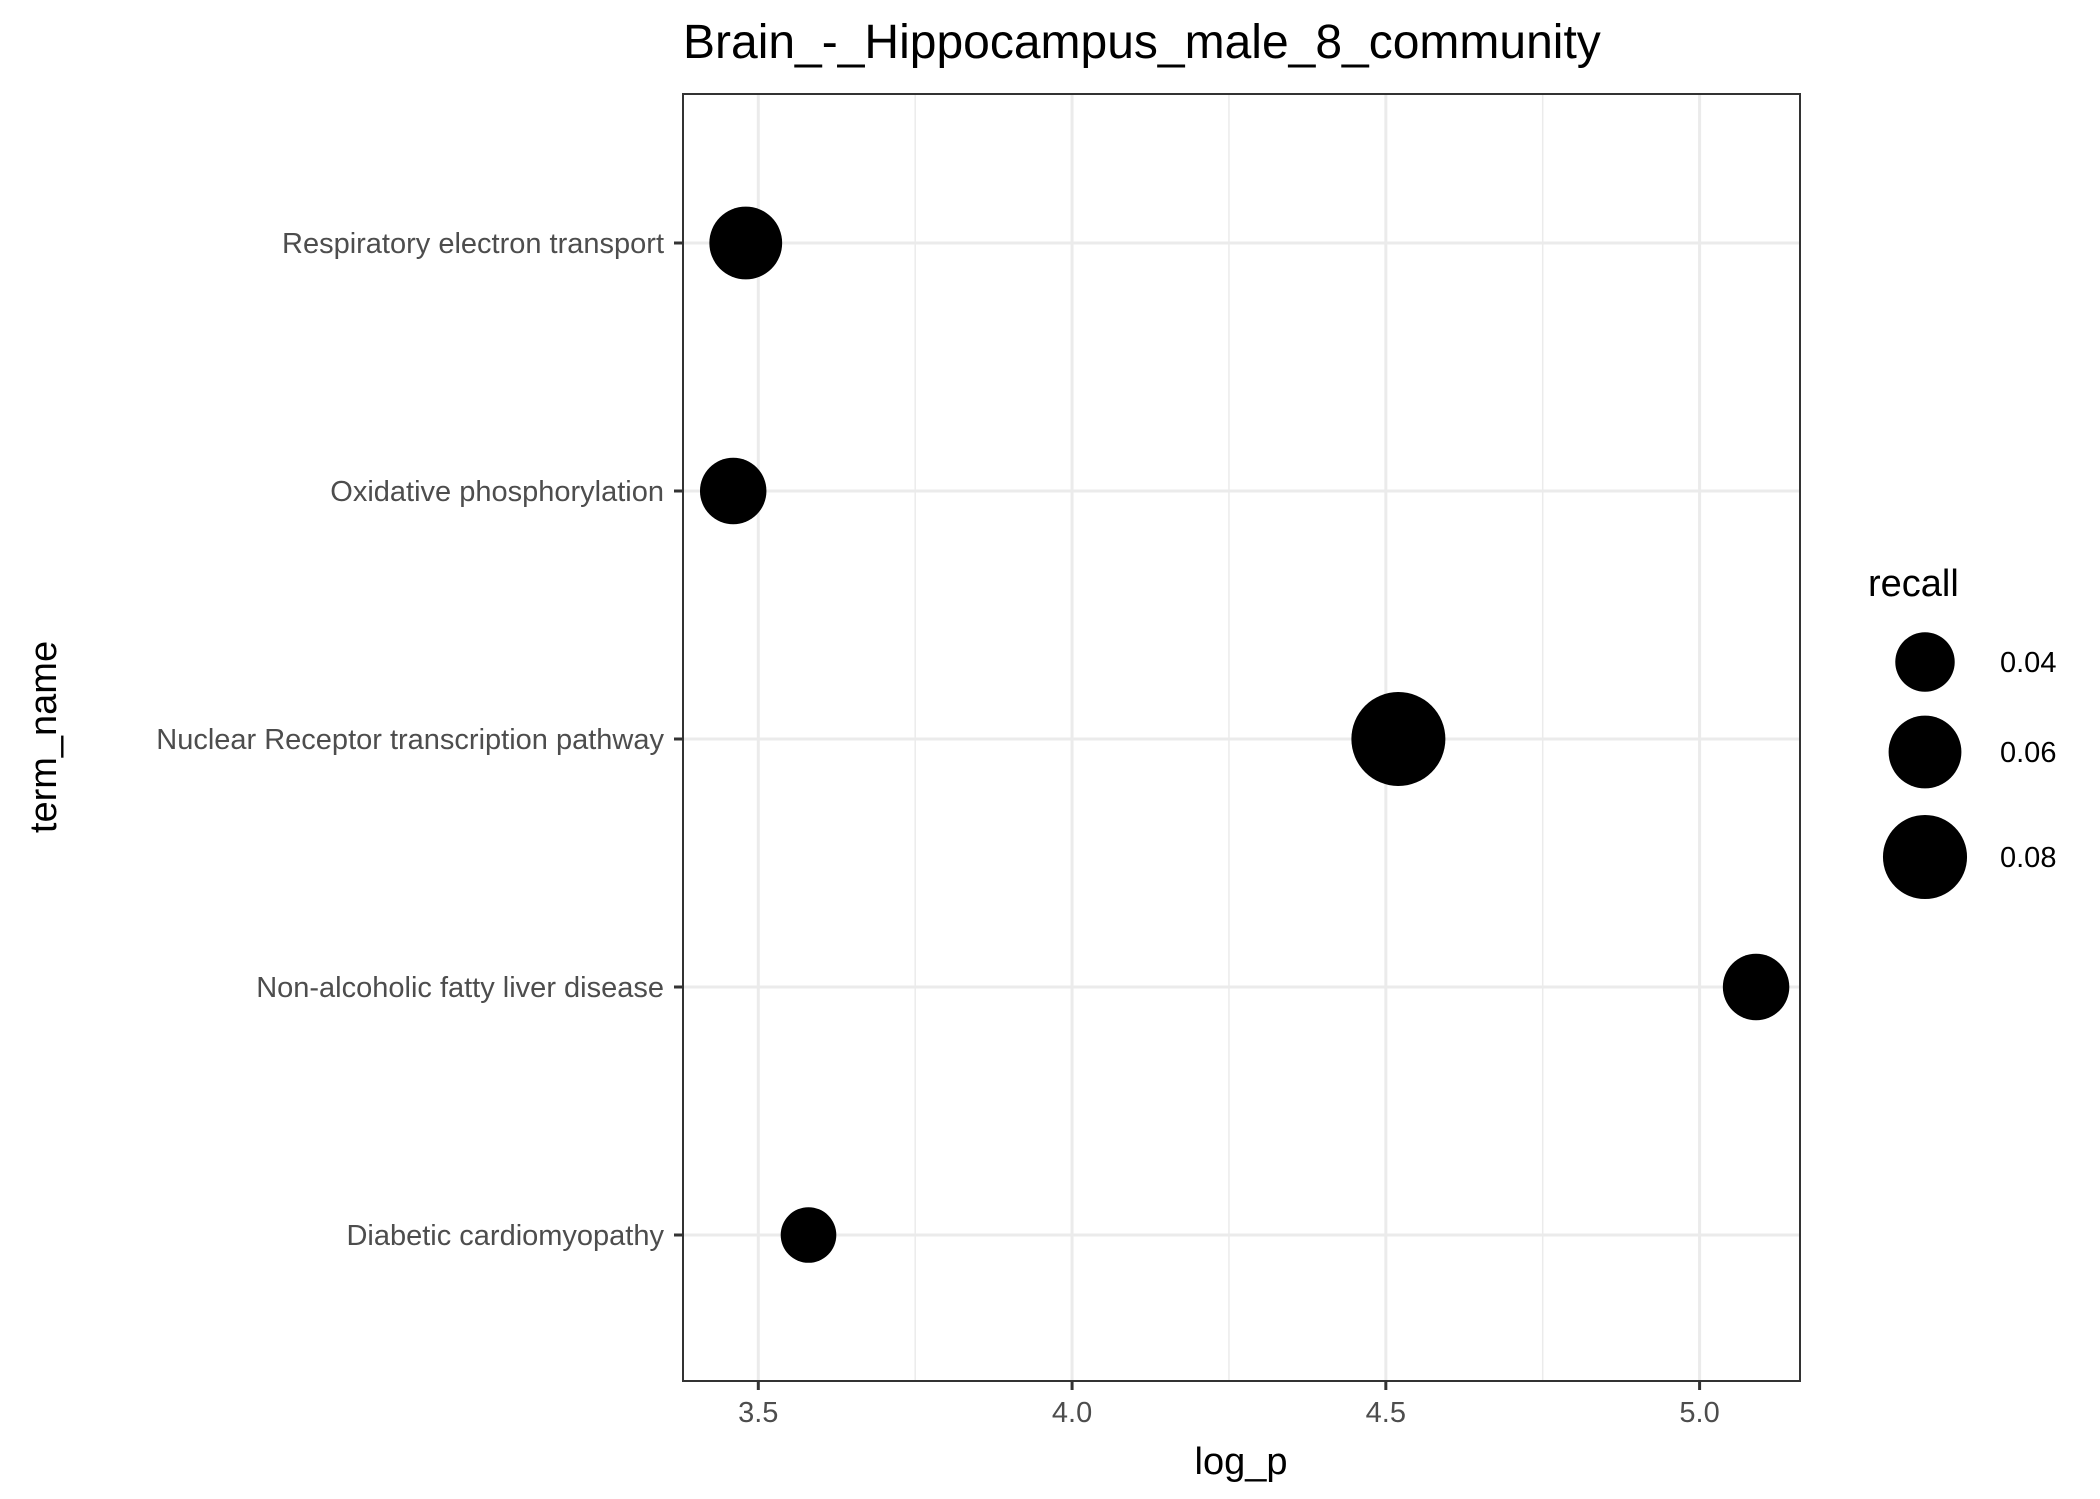 This screenshot has width=2100, height=1499. What do you see at coordinates (497, 492) in the screenshot?
I see `y-tick-label: Oxidative phosphorylation` at bounding box center [497, 492].